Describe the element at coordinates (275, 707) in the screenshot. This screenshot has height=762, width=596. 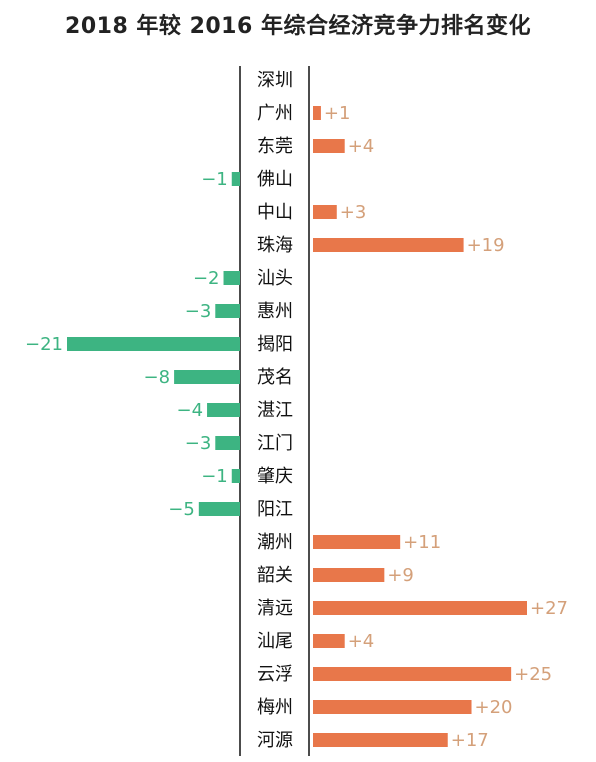
I see `category-label: 梅州` at that location.